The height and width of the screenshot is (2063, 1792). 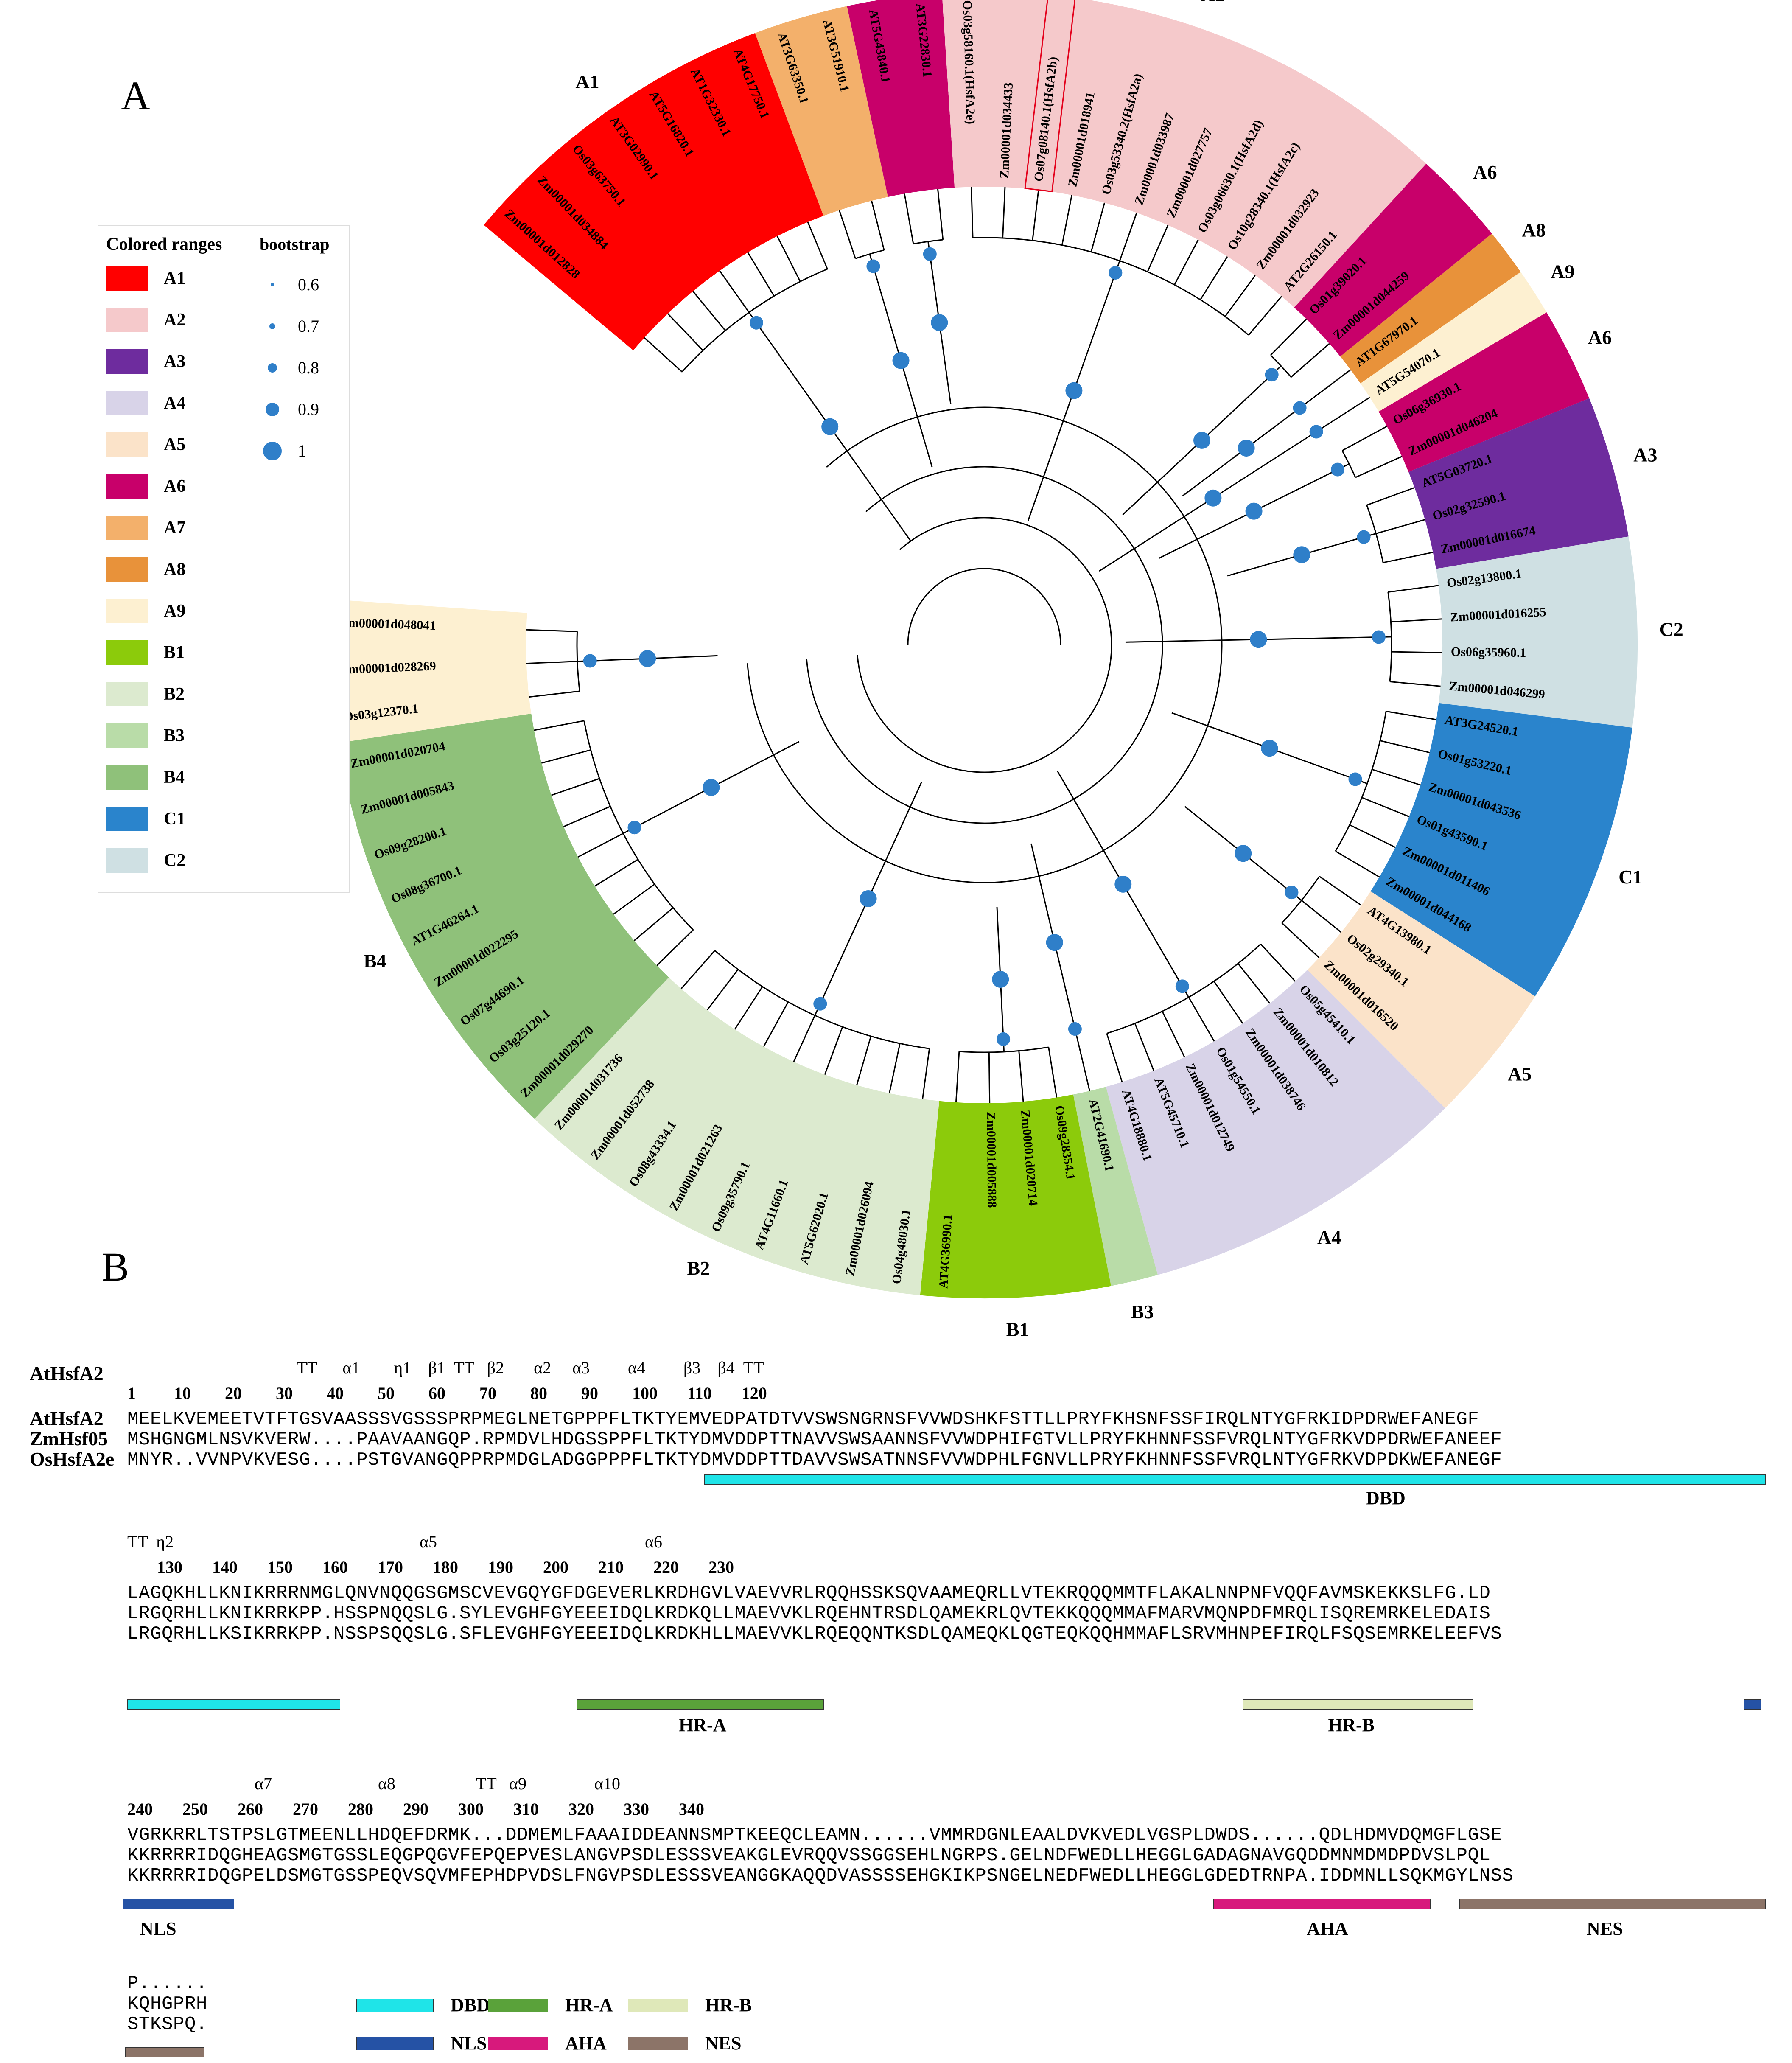 I want to click on tree-root, so click(x=984, y=606).